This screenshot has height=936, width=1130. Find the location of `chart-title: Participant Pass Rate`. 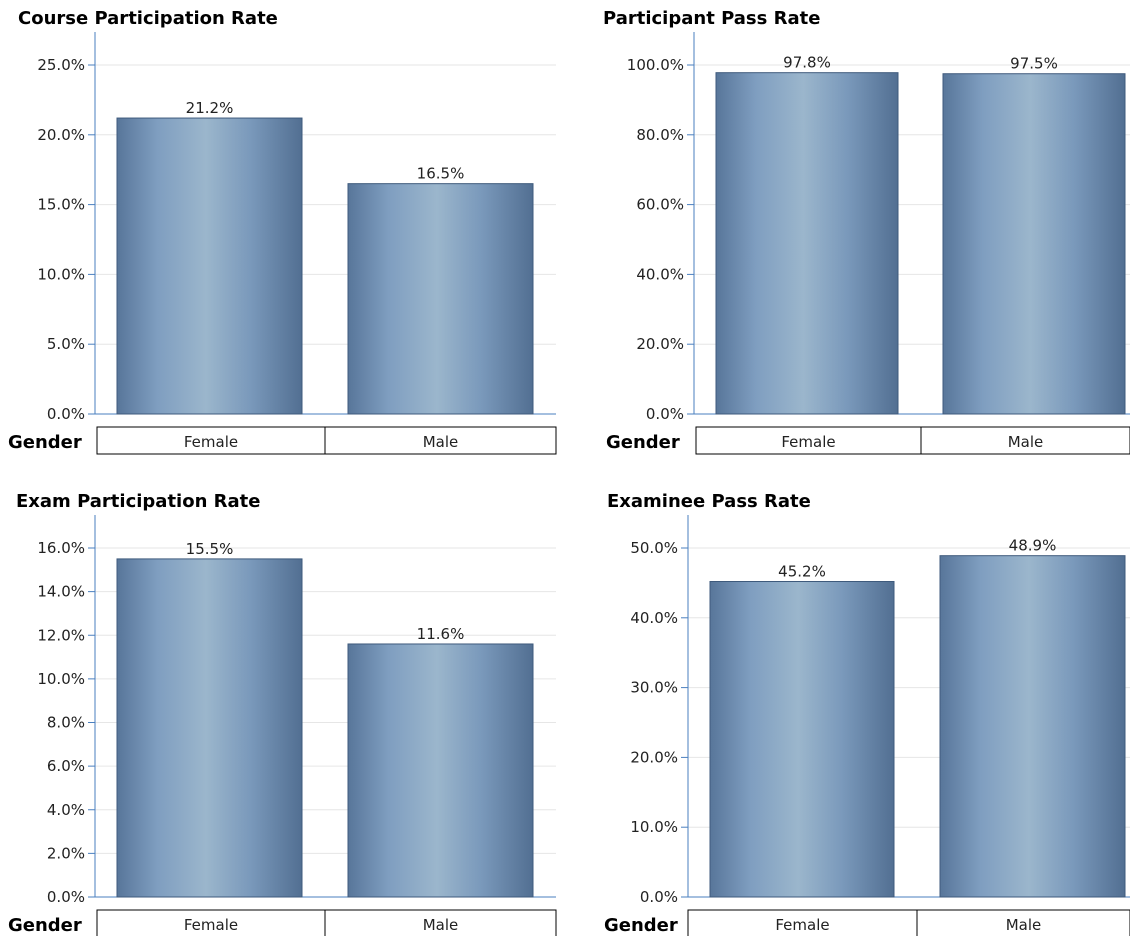

chart-title: Participant Pass Rate is located at coordinates (711, 18).